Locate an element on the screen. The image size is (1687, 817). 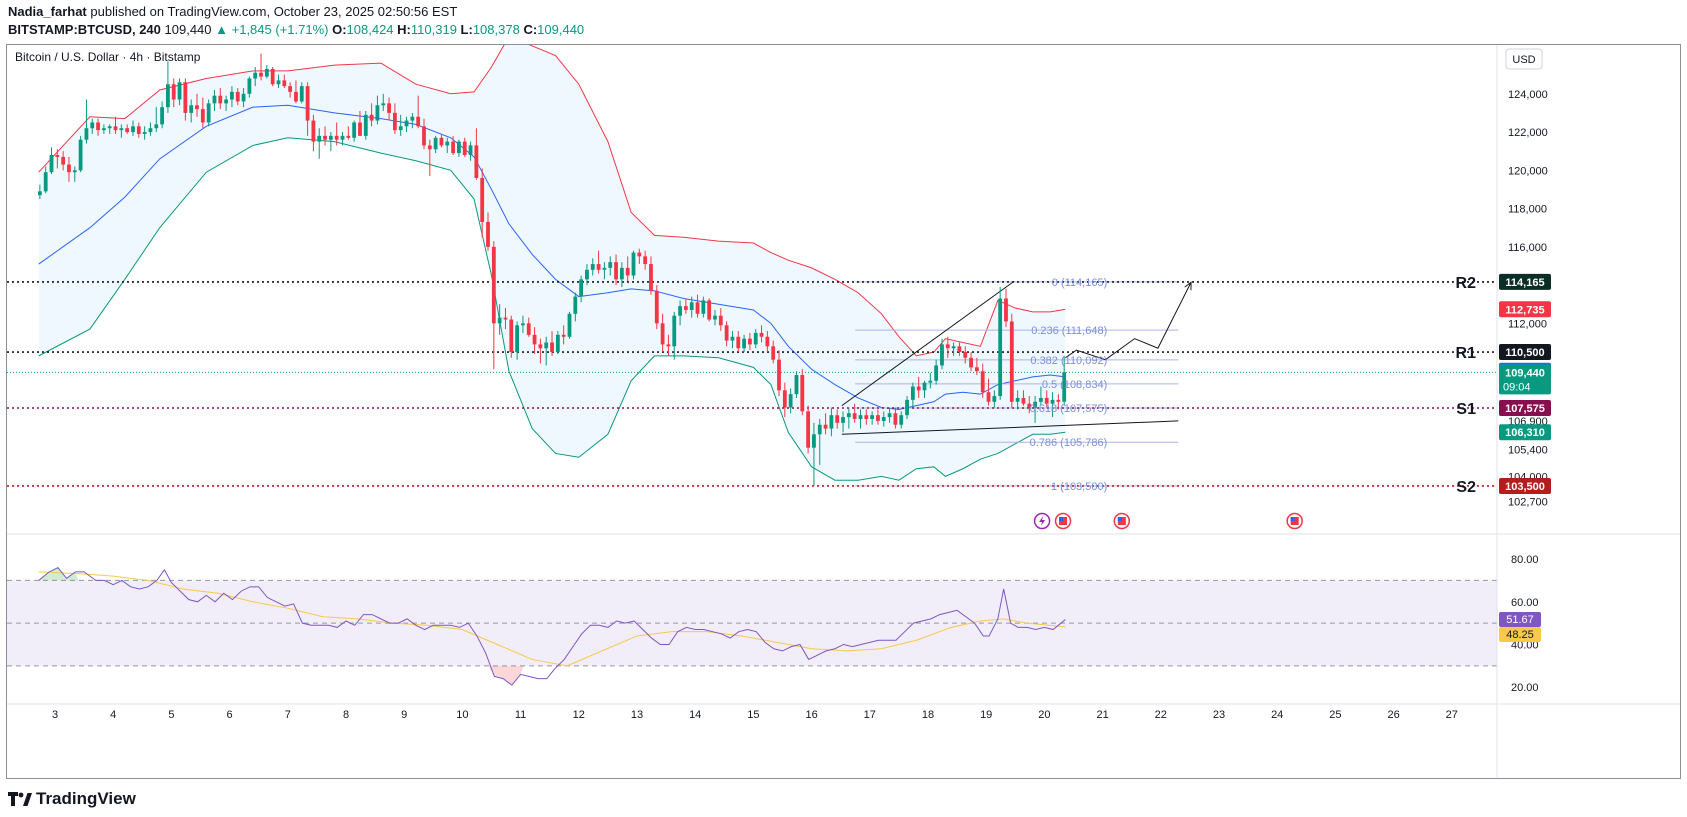
price-tag-1-bg is located at coordinates (1525, 309).